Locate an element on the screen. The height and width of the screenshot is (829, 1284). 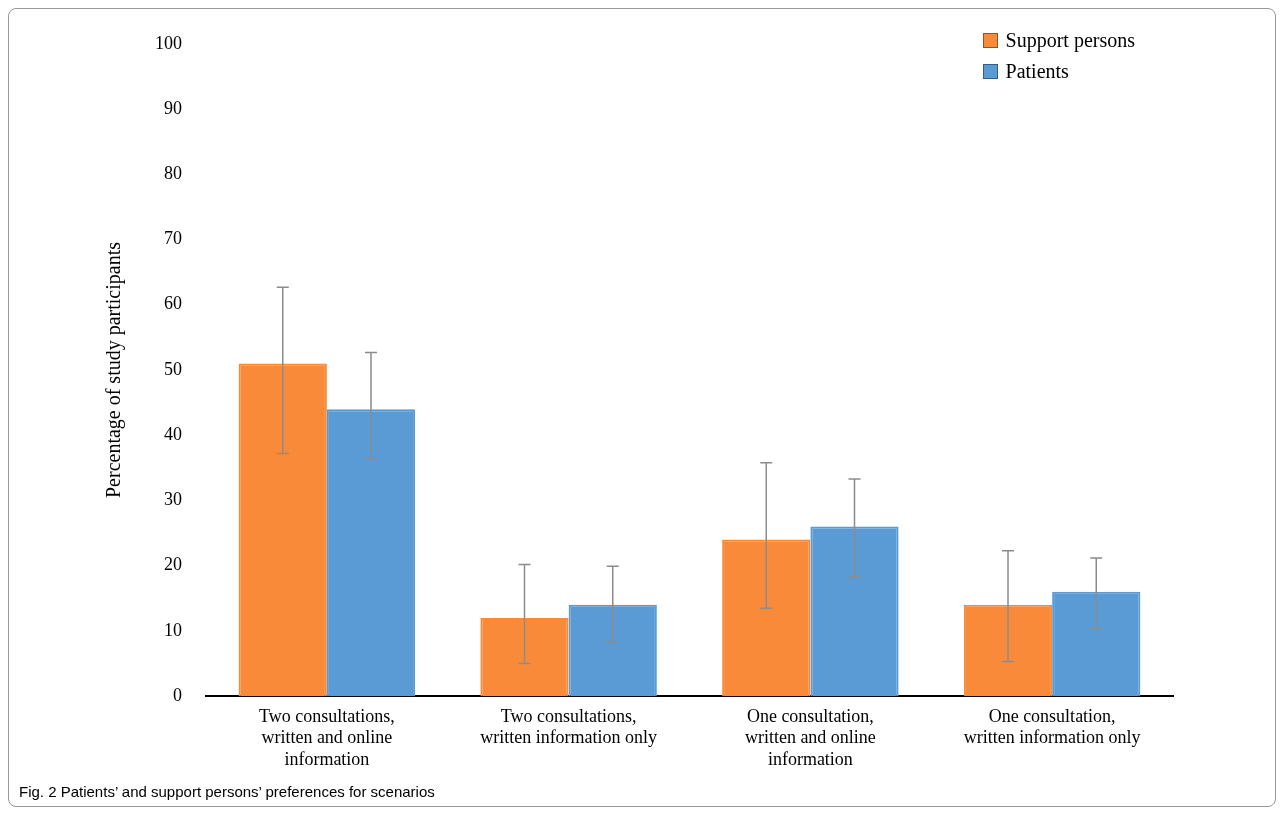
y-tick-label: 20 is located at coordinates (173, 564).